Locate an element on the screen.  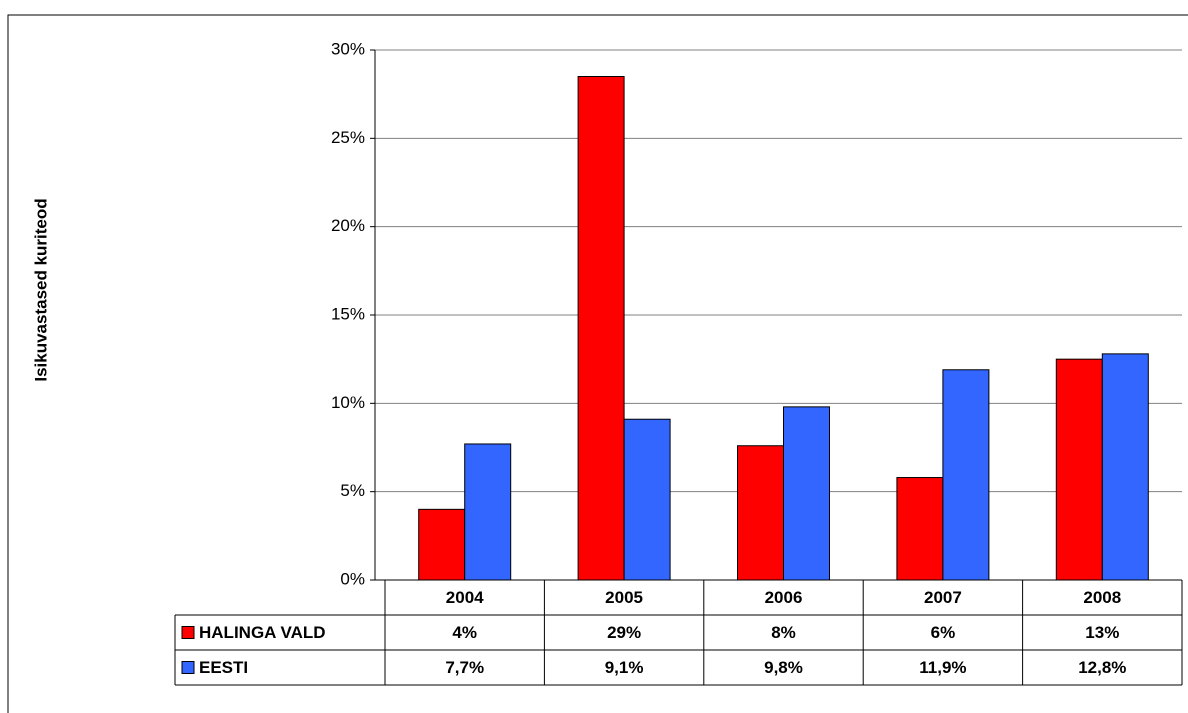
y-tick-label: 30% is located at coordinates (348, 48).